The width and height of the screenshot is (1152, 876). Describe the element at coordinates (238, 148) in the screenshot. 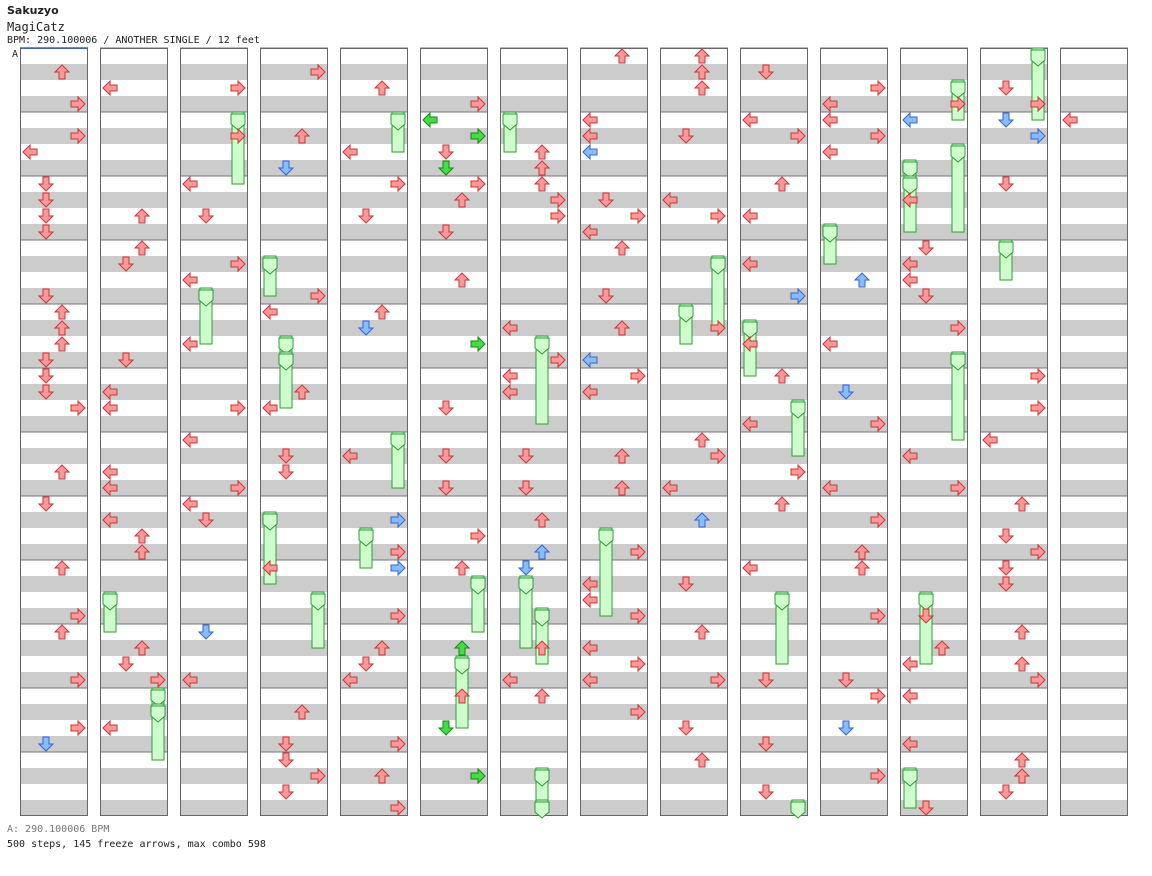

I see `freeze-arrow` at that location.